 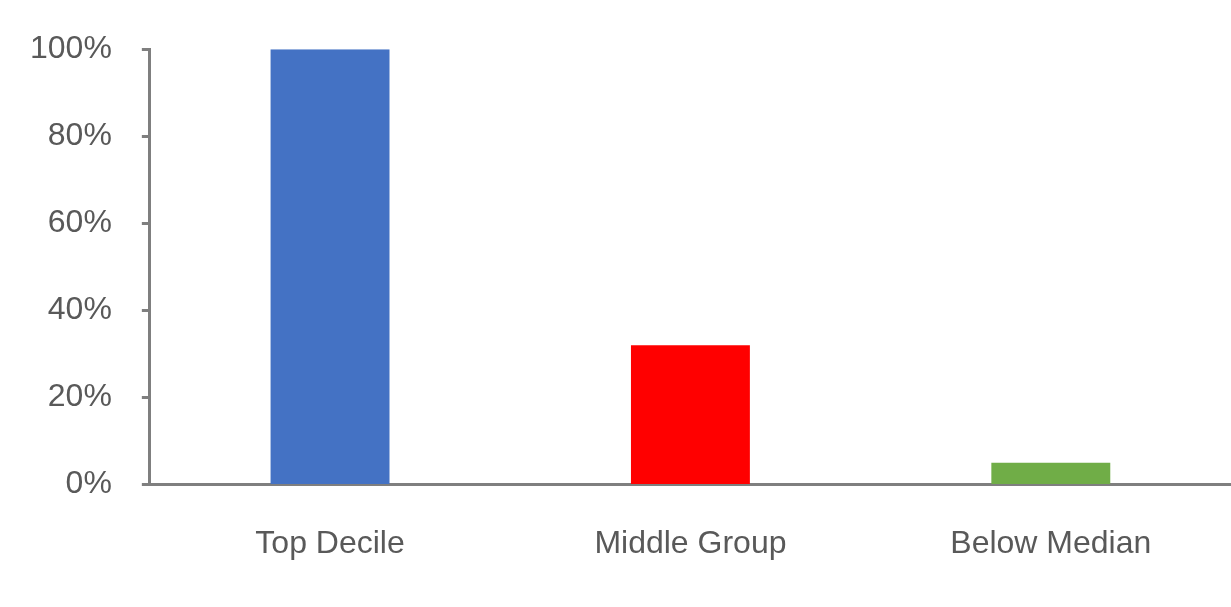 What do you see at coordinates (79, 221) in the screenshot?
I see `y-tick-label: 60%` at bounding box center [79, 221].